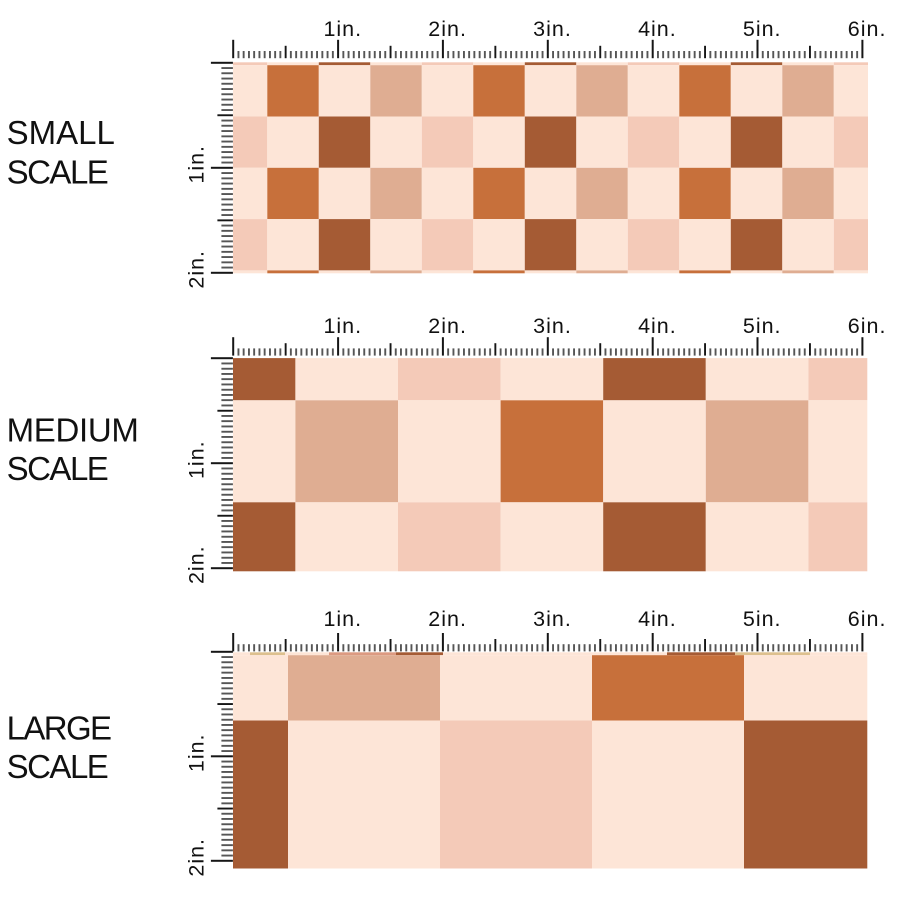 Image resolution: width=900 pixels, height=900 pixels. What do you see at coordinates (59, 727) in the screenshot?
I see `svg-text: LARGE` at bounding box center [59, 727].